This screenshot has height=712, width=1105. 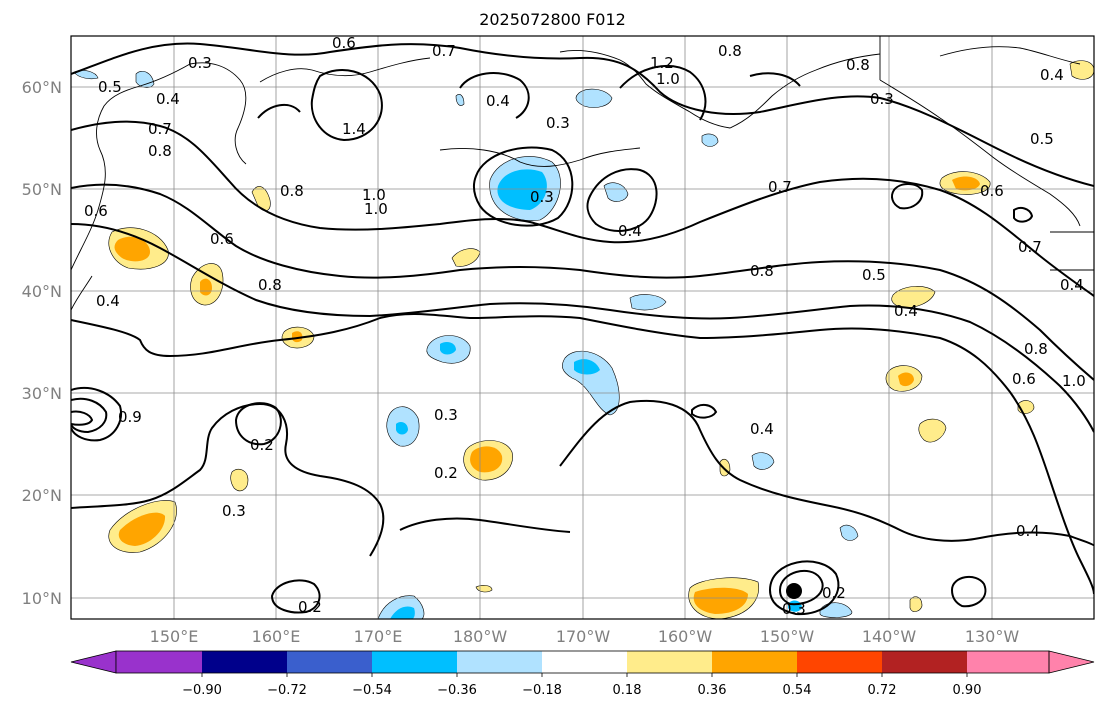 I want to click on colorbar-tick: −0.36, so click(x=457, y=690).